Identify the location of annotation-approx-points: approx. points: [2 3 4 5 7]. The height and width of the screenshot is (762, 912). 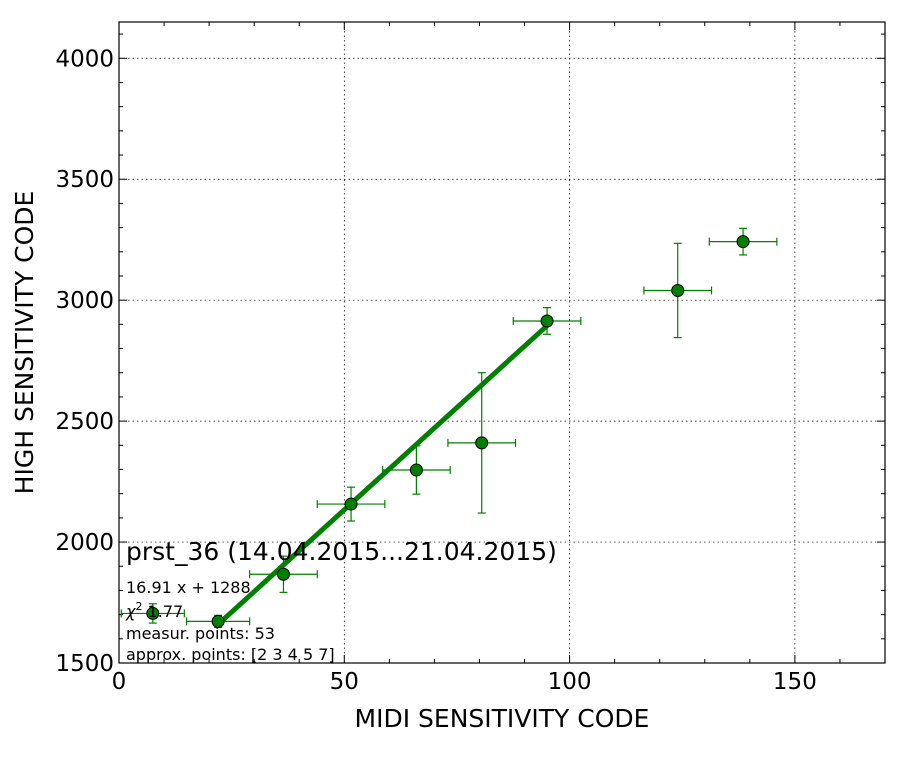
(230, 654).